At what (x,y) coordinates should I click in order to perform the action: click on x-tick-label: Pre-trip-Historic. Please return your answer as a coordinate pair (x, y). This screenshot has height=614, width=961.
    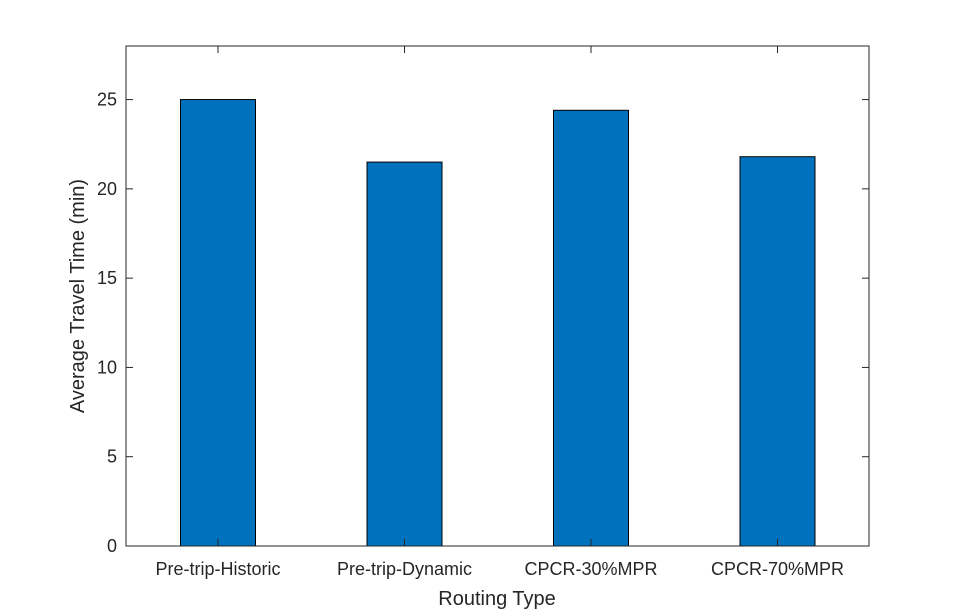
    Looking at the image, I should click on (217, 569).